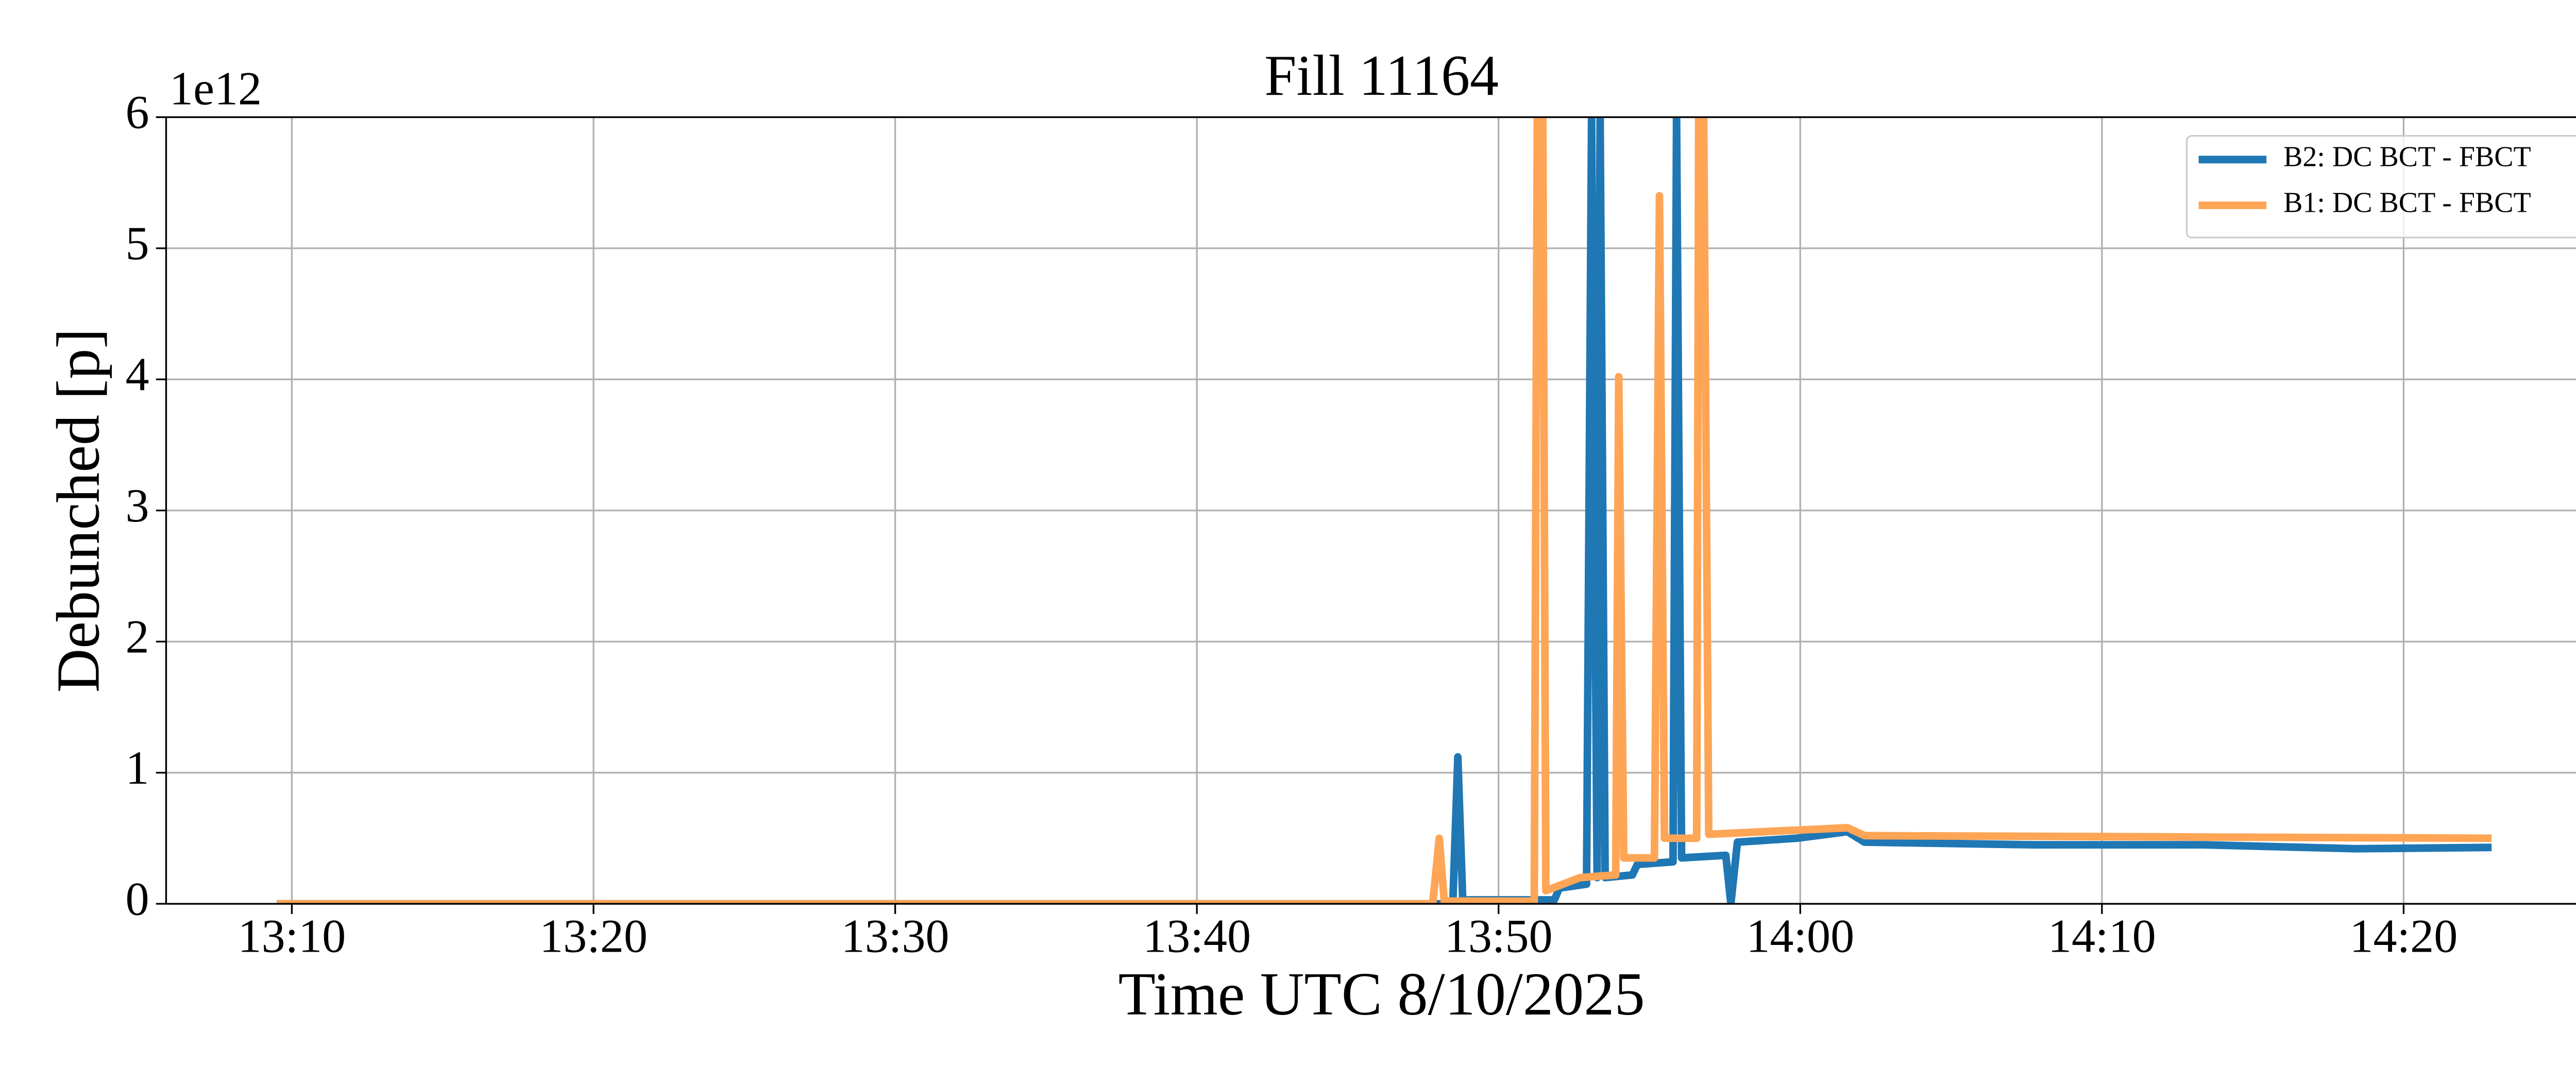 The height and width of the screenshot is (1082, 2576). I want to click on x-tick-label: 14:00, so click(1800, 936).